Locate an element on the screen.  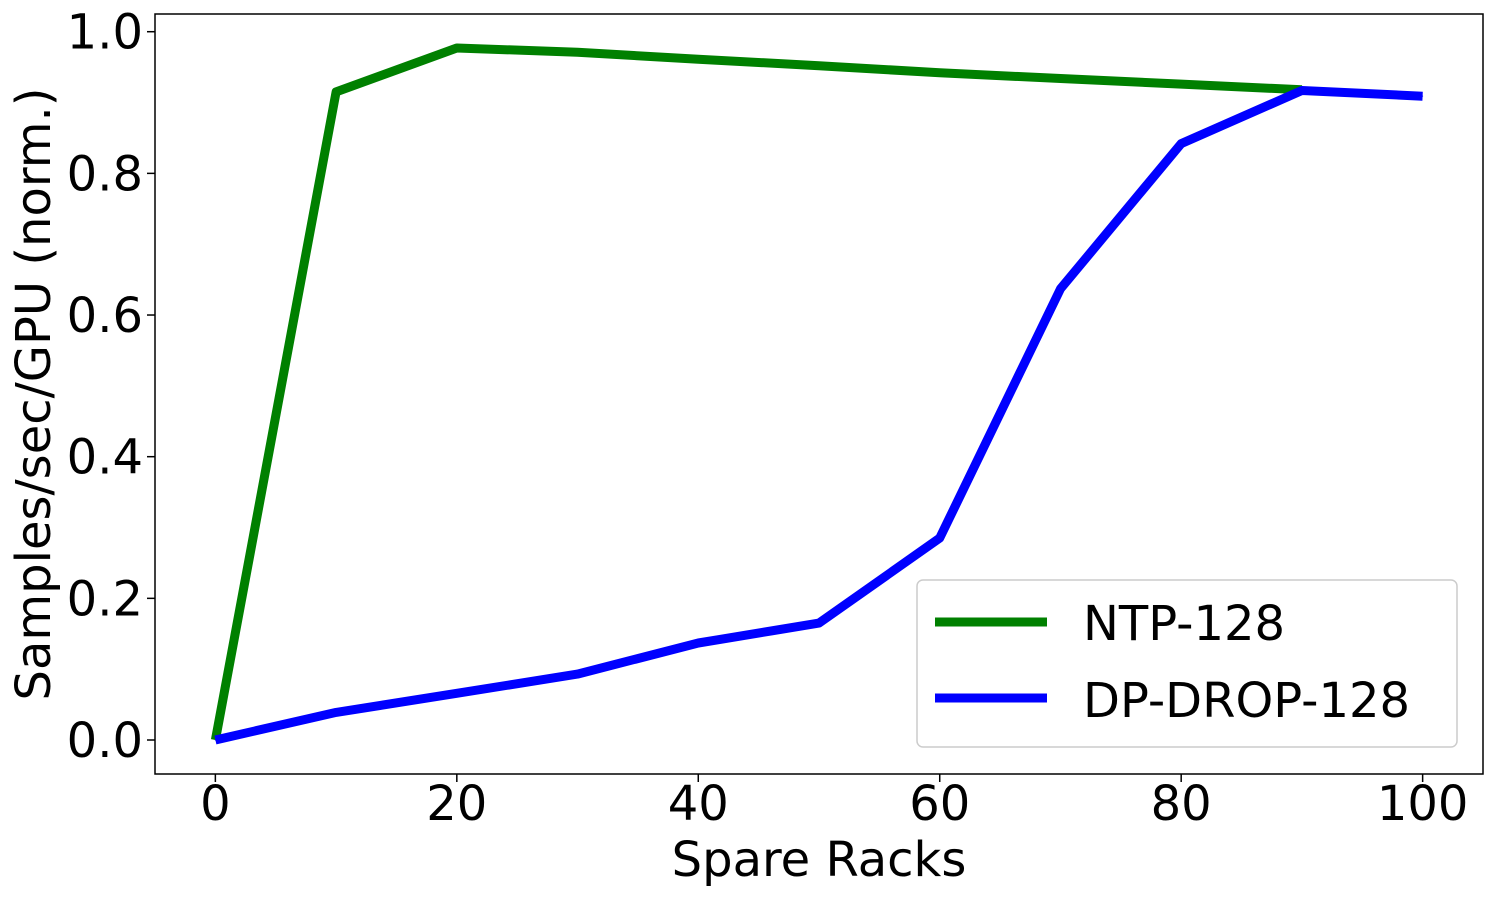
x-tick-label: 100 is located at coordinates (1423, 804).